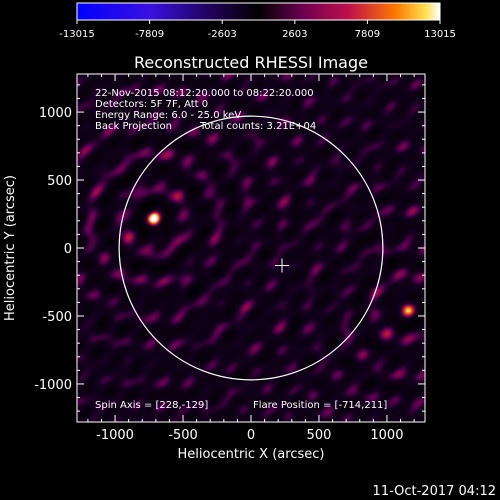 The height and width of the screenshot is (500, 500). I want to click on total-counts-annotation: Total counts: 3.21E+04, so click(257, 126).